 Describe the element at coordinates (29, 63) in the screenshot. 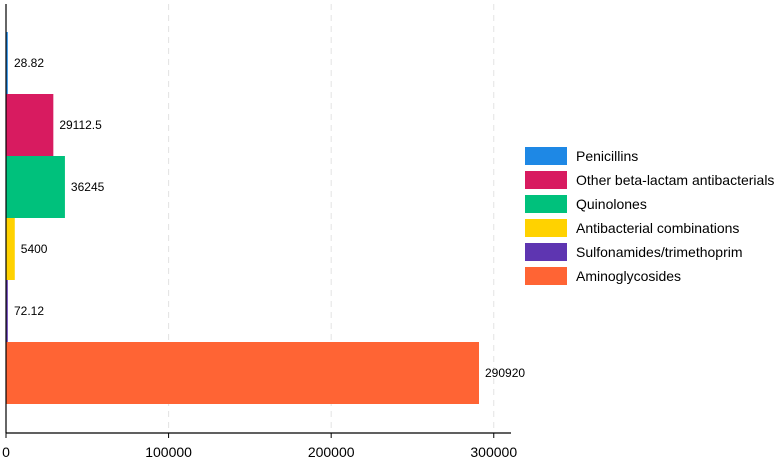

I see `data-label-1: 28.82` at that location.